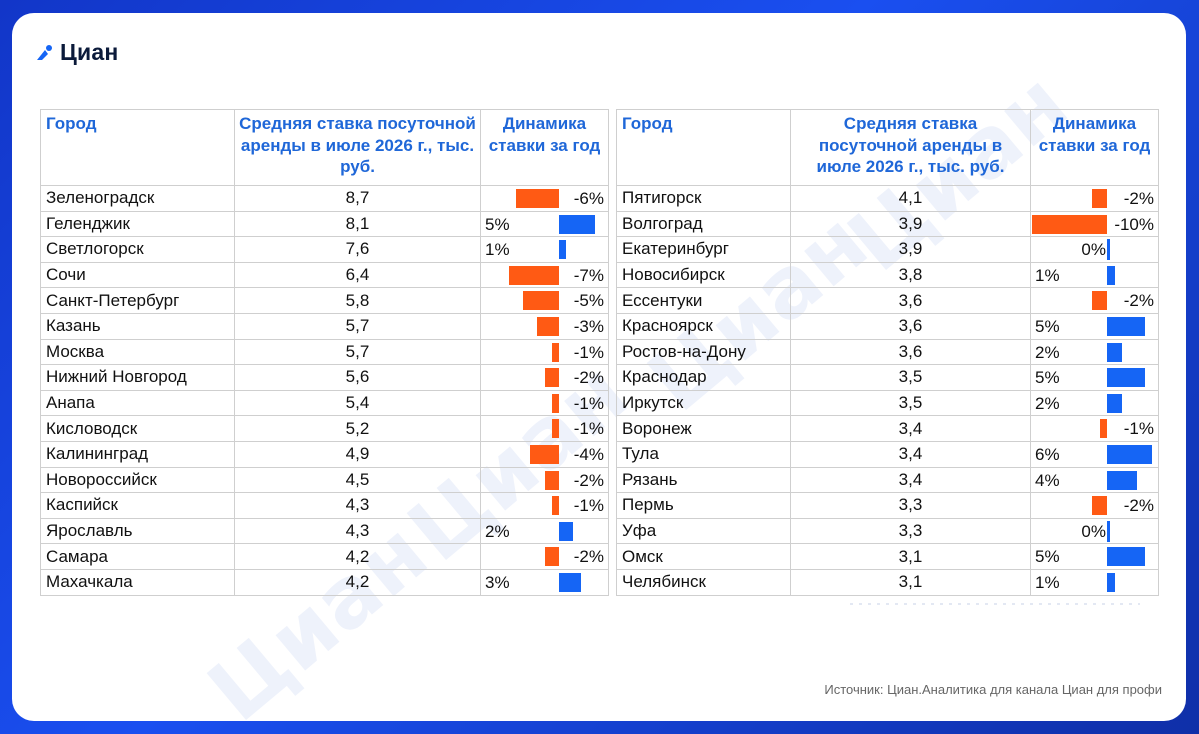 The image size is (1199, 734). Describe the element at coordinates (703, 198) in the screenshot. I see `city-cell: Пятигорск` at that location.